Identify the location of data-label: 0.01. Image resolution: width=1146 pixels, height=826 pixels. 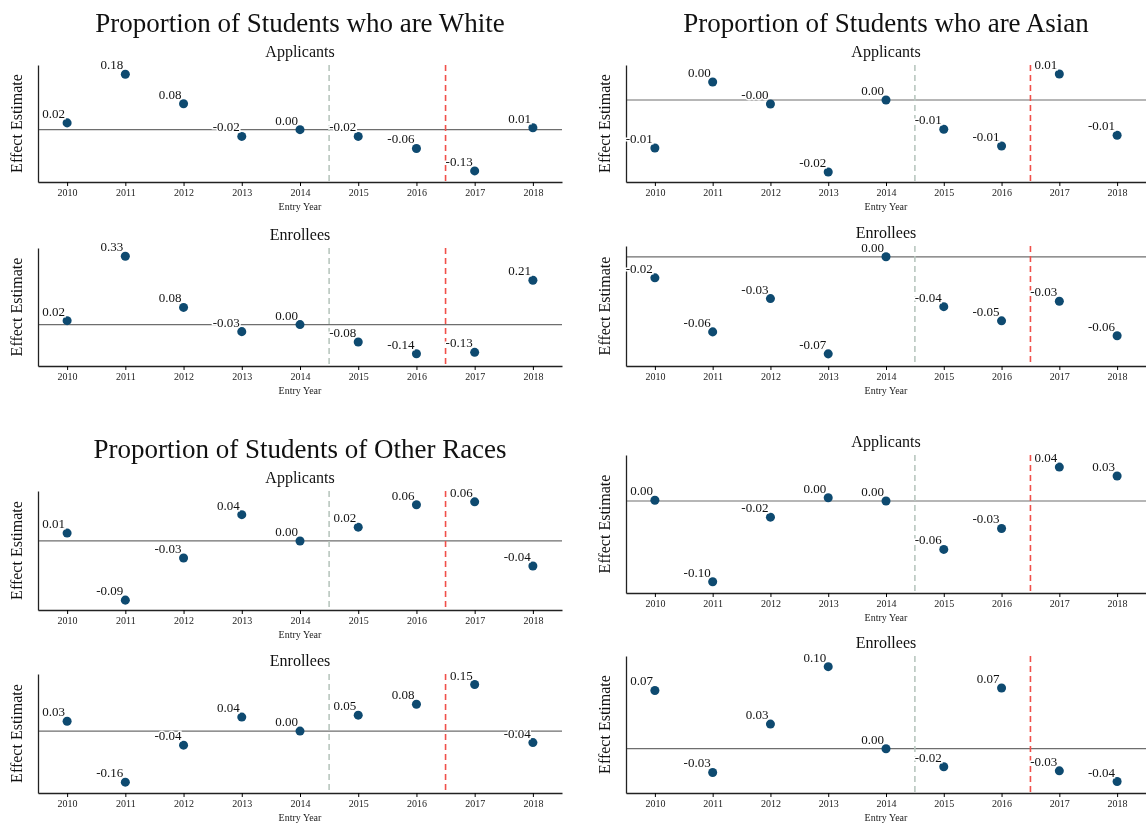
(54, 524).